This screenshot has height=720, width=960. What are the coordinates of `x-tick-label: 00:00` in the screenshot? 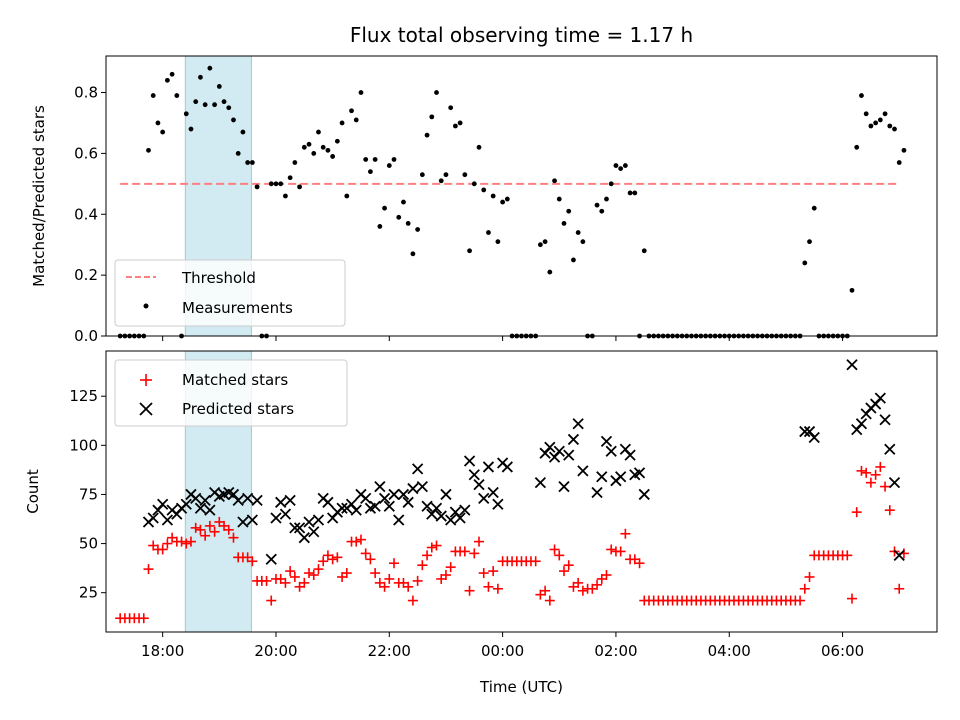 It's located at (502, 651).